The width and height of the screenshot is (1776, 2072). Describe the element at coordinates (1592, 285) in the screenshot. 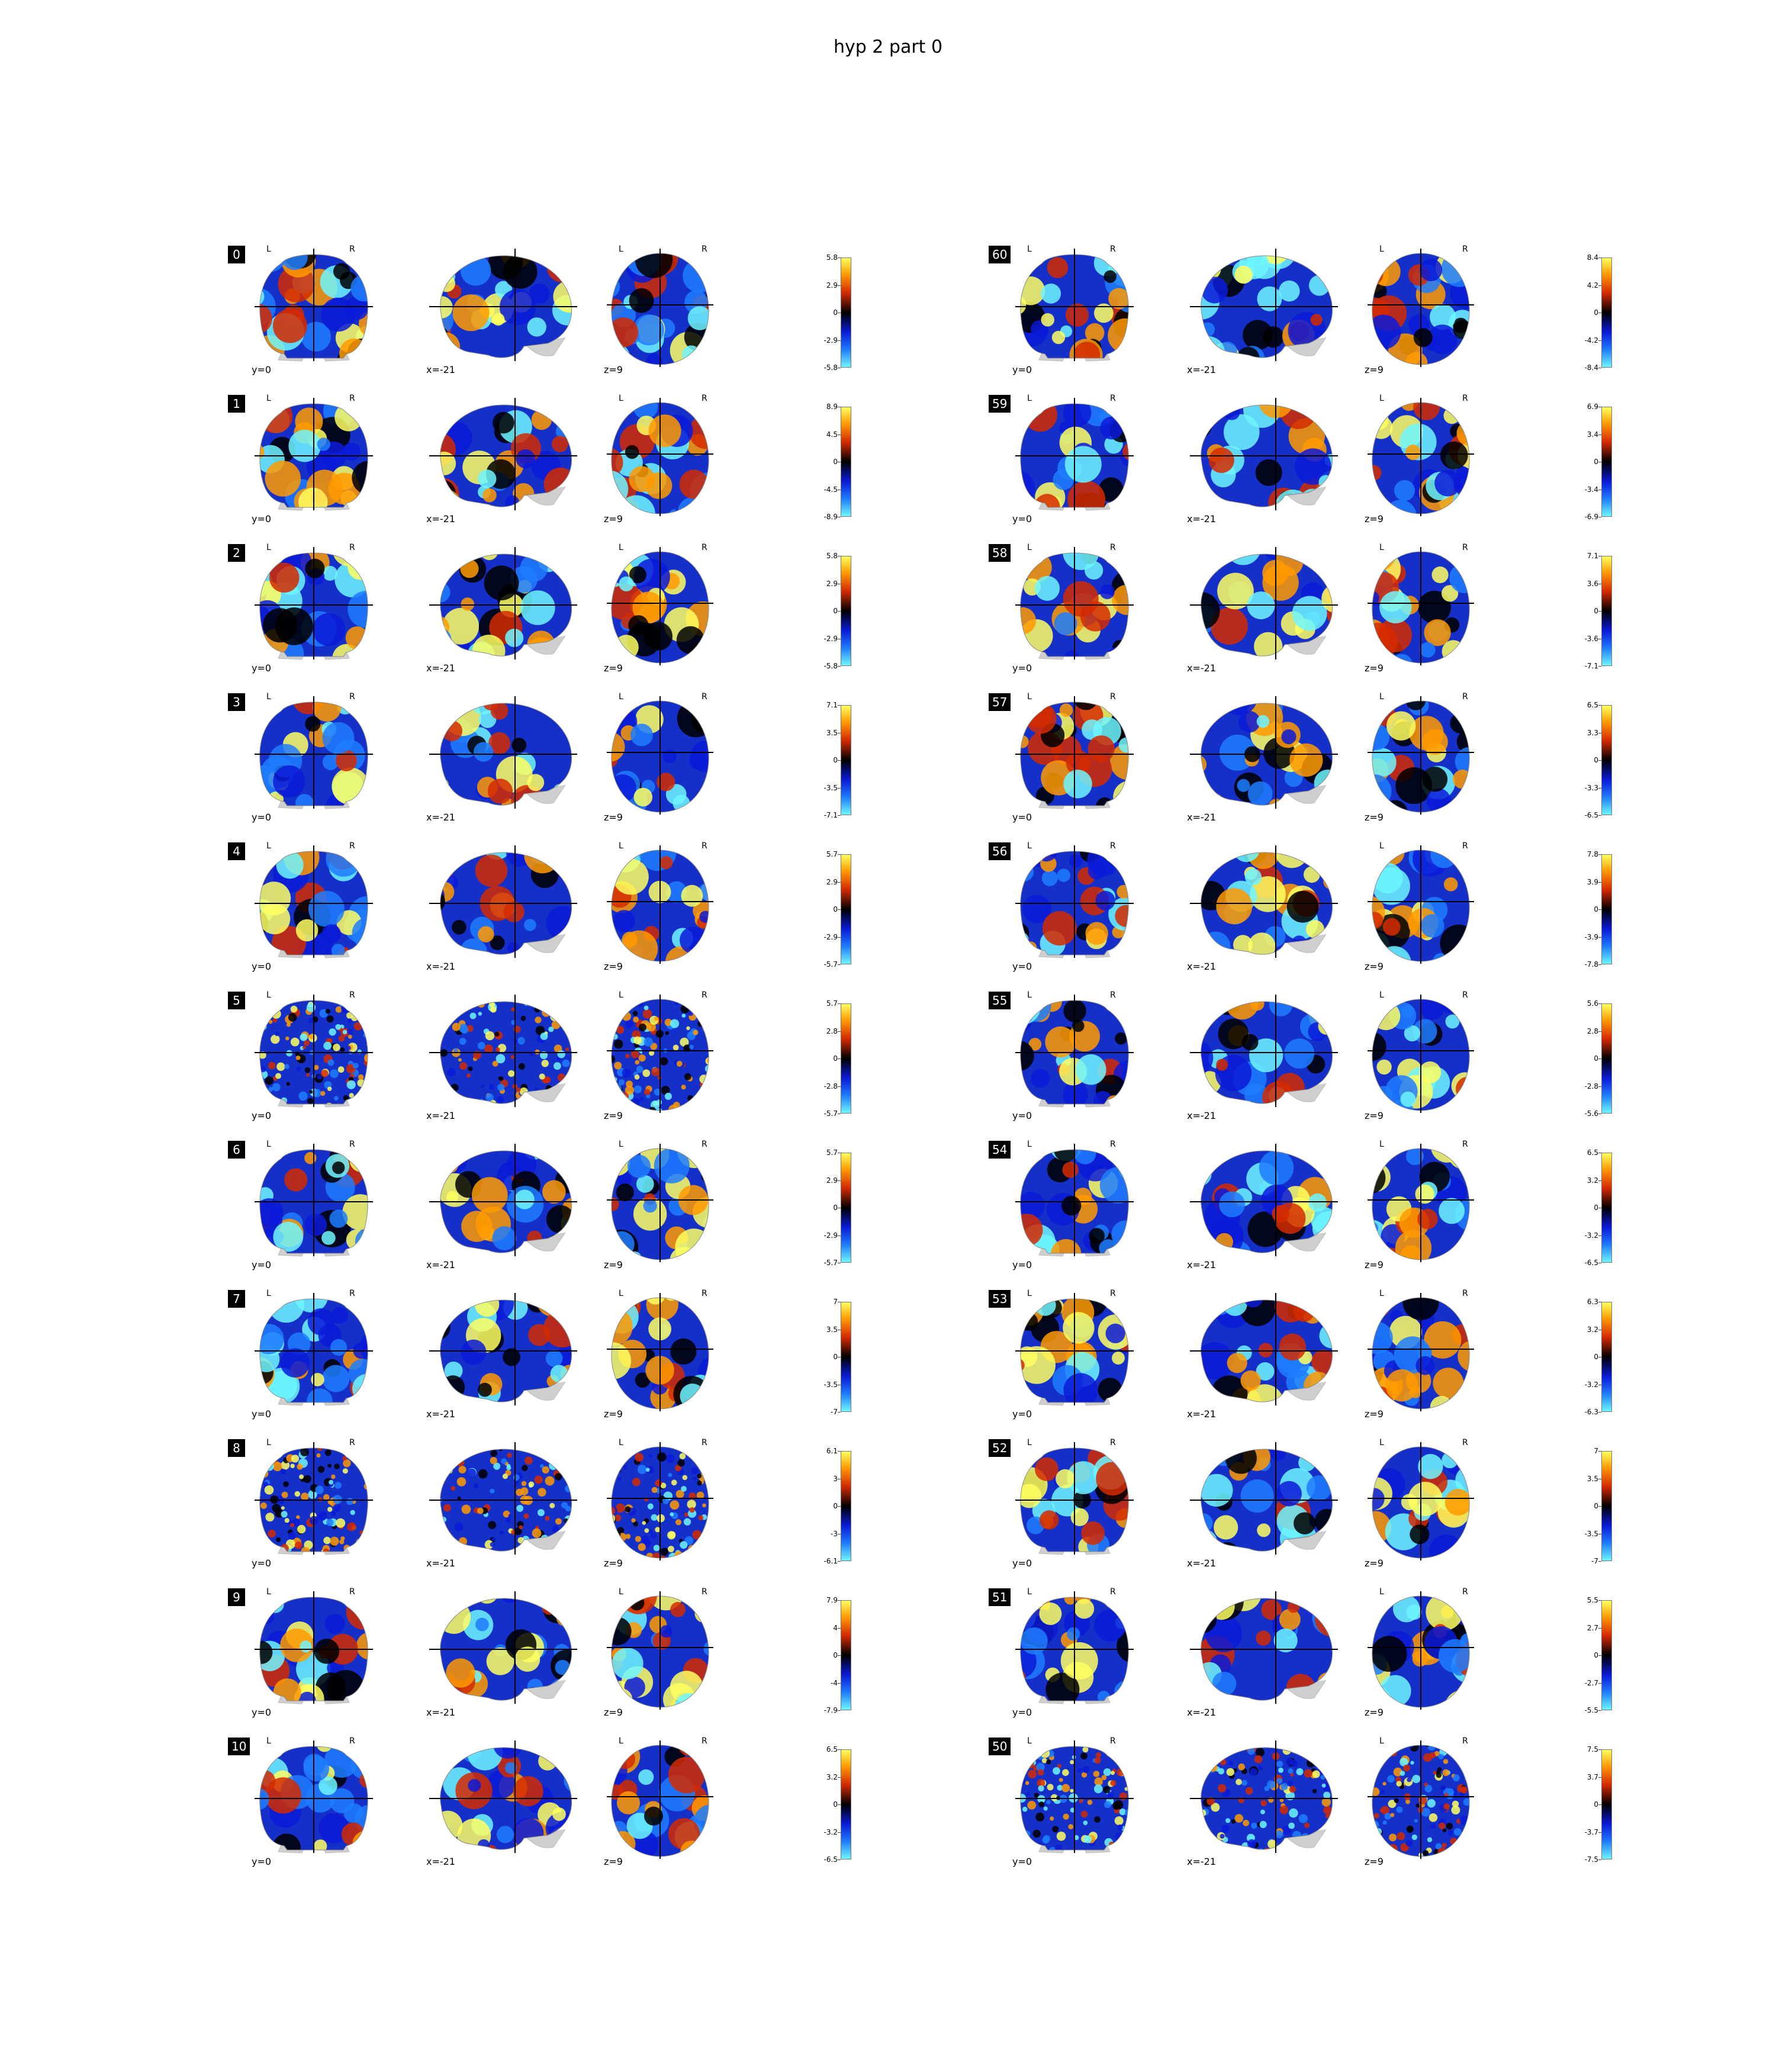

I see `colorbar-tick-label: 4.2` at that location.